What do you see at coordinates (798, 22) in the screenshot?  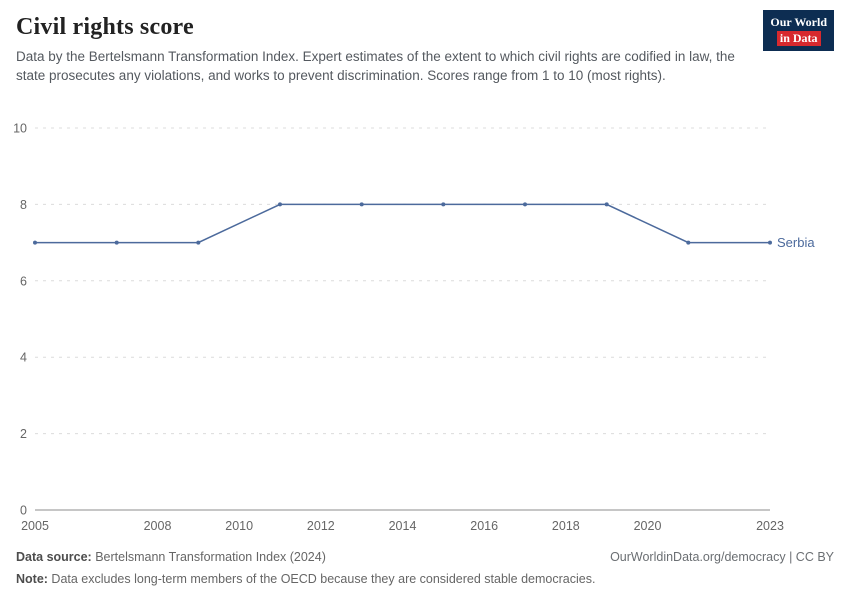 I see `owid-logo-line1: Our World` at bounding box center [798, 22].